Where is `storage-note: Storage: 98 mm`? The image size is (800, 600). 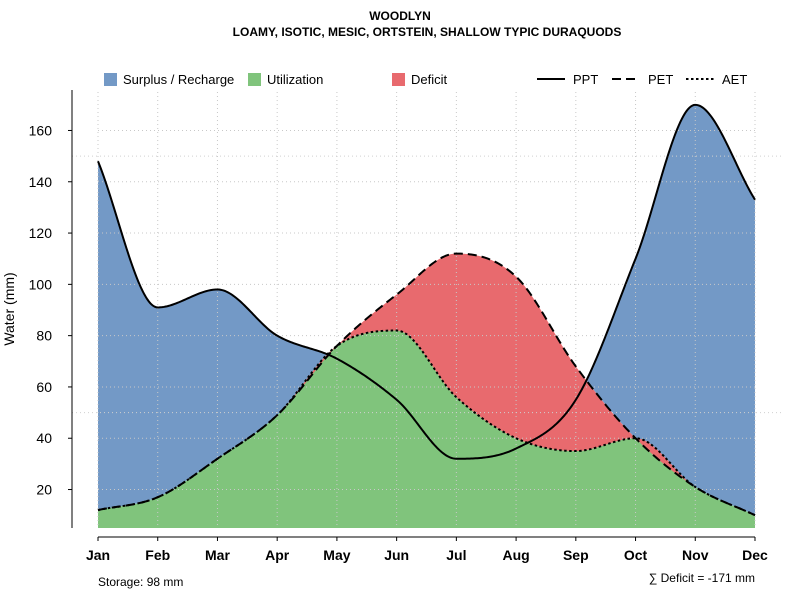 storage-note: Storage: 98 mm is located at coordinates (140, 582).